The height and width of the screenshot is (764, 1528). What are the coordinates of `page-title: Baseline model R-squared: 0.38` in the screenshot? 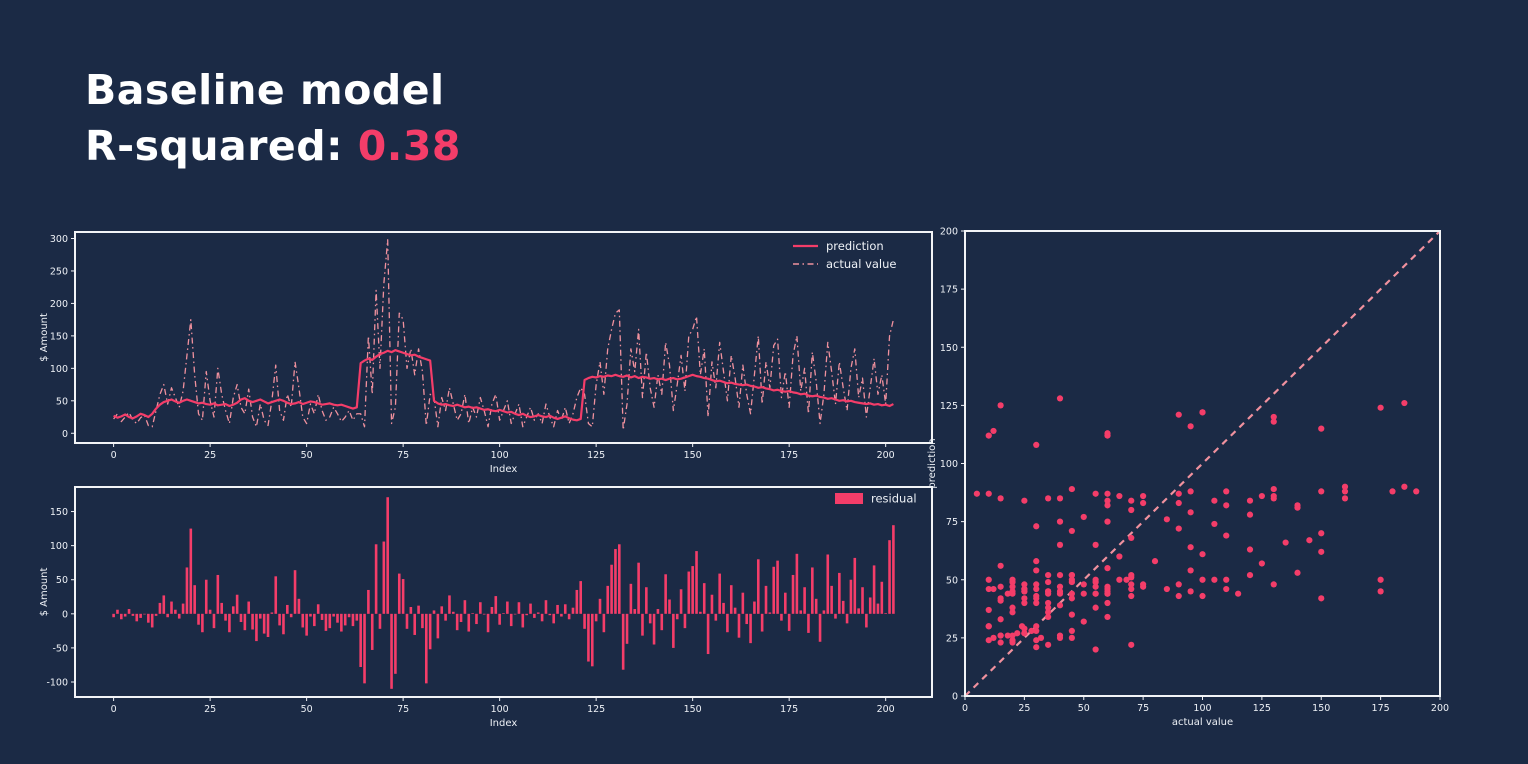 It's located at (273, 118).